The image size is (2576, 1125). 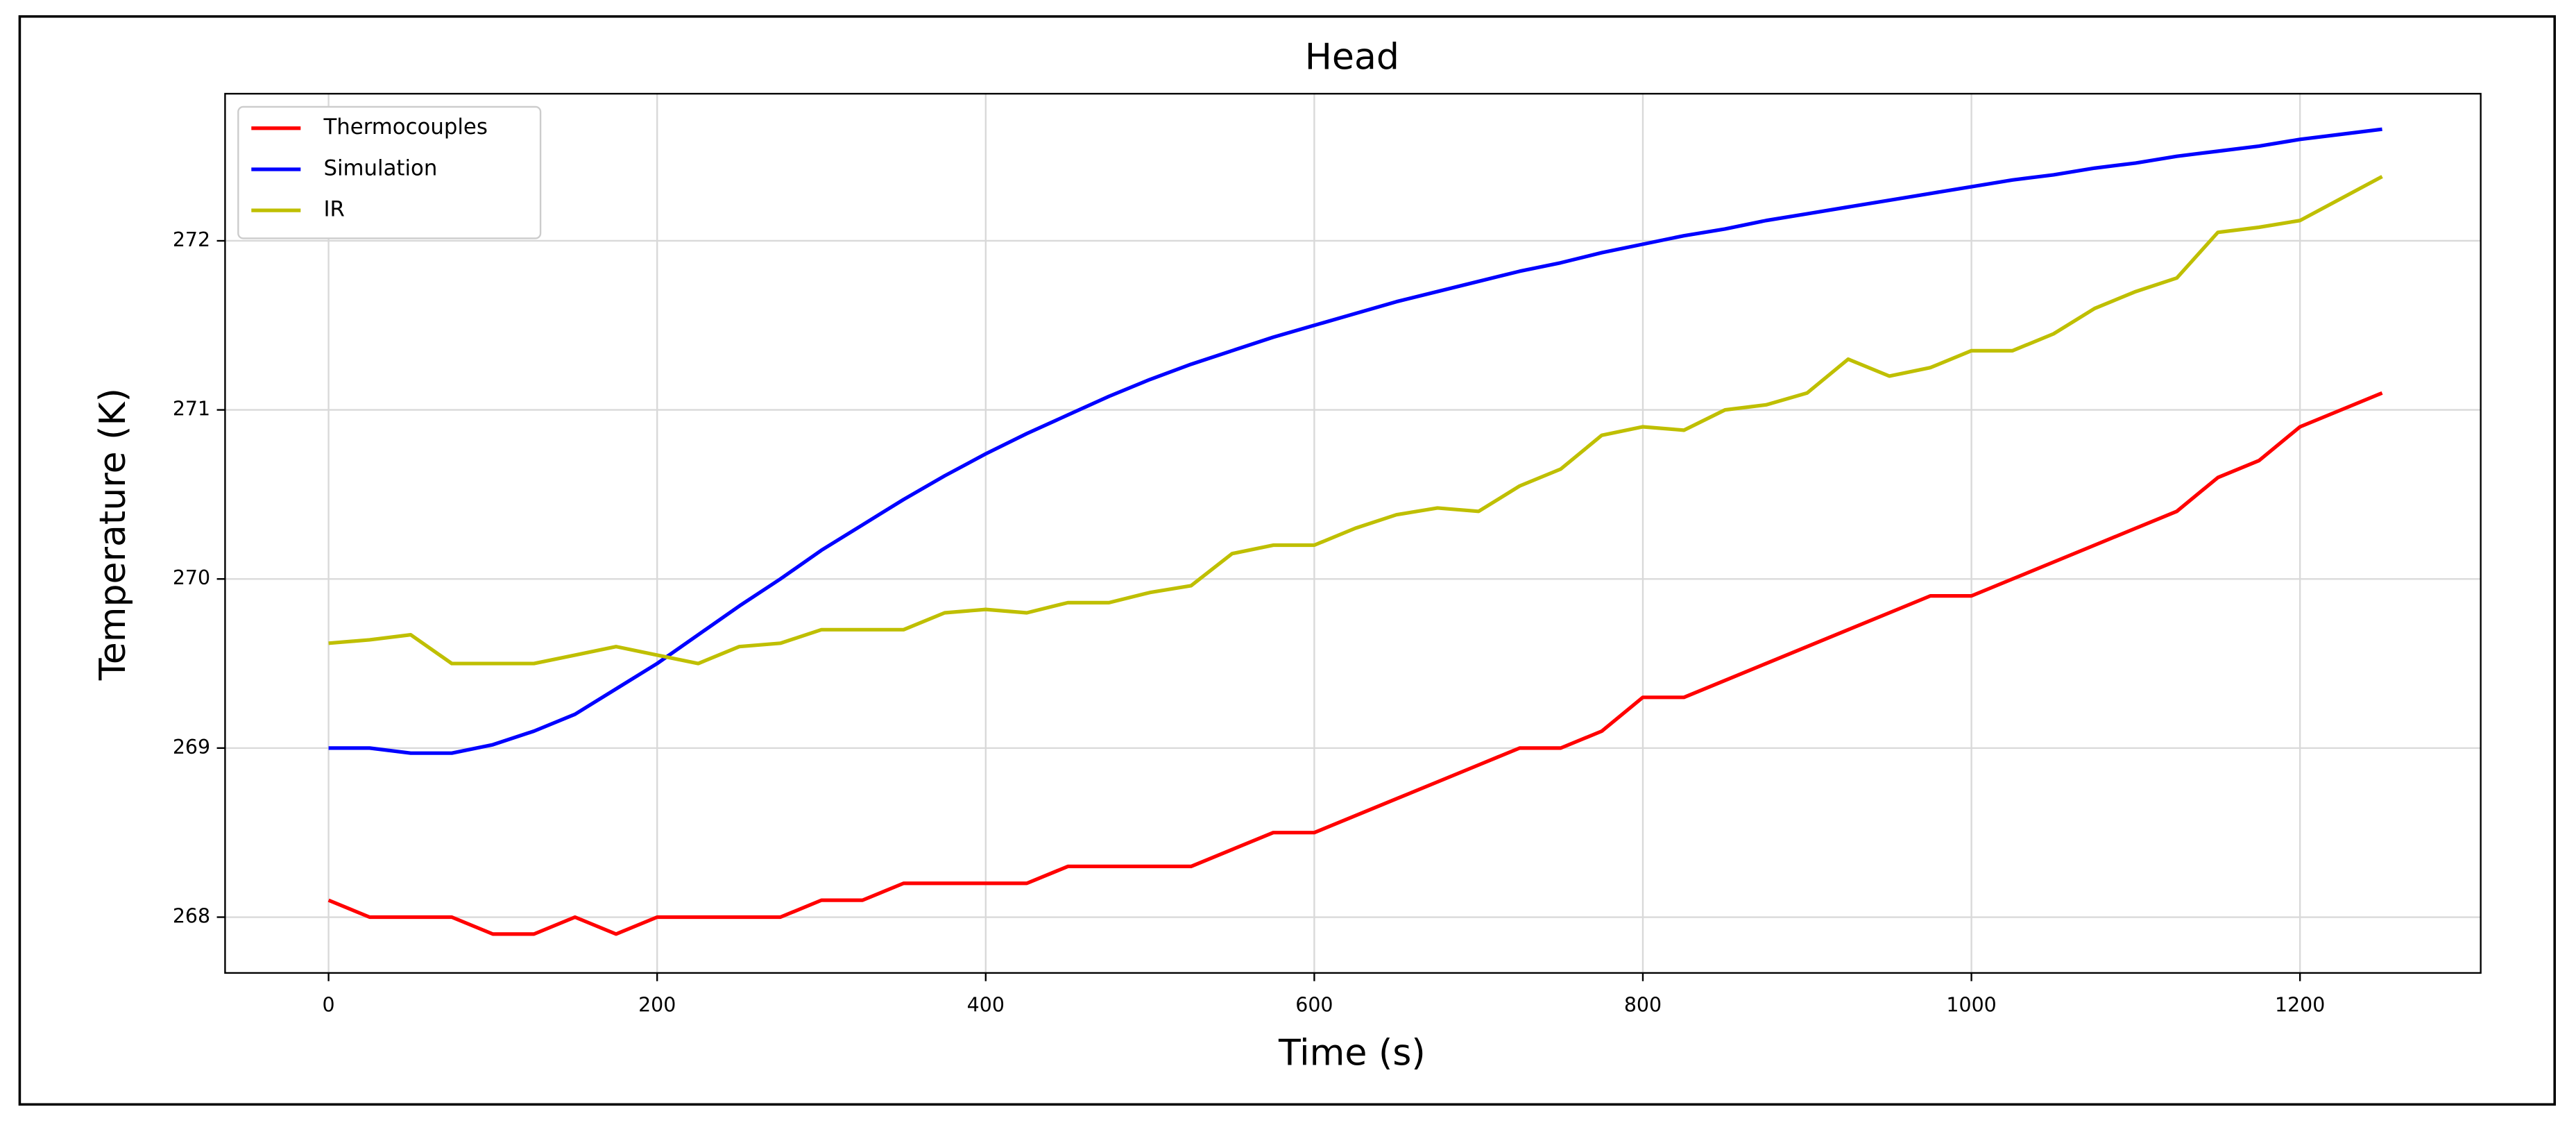 What do you see at coordinates (191, 747) in the screenshot?
I see `y-tick-label: 269` at bounding box center [191, 747].